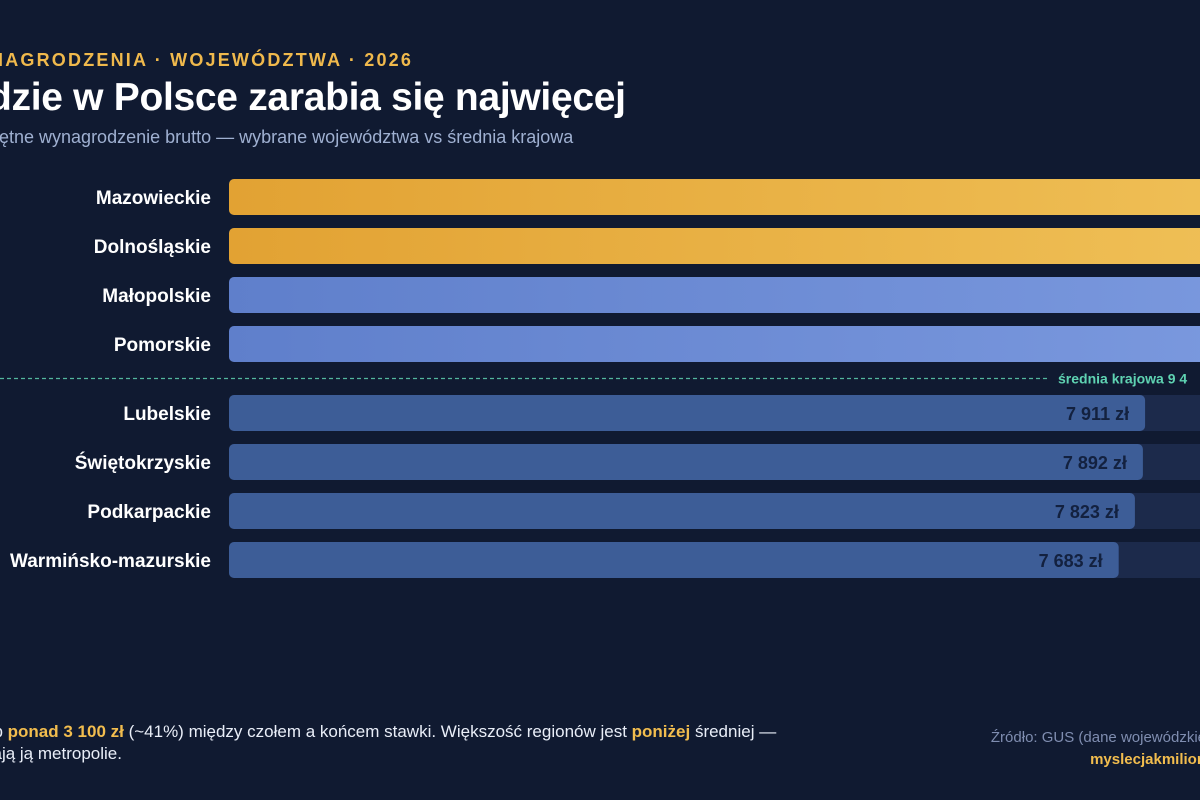  I want to click on bar-swietokrzyskie, so click(686, 462).